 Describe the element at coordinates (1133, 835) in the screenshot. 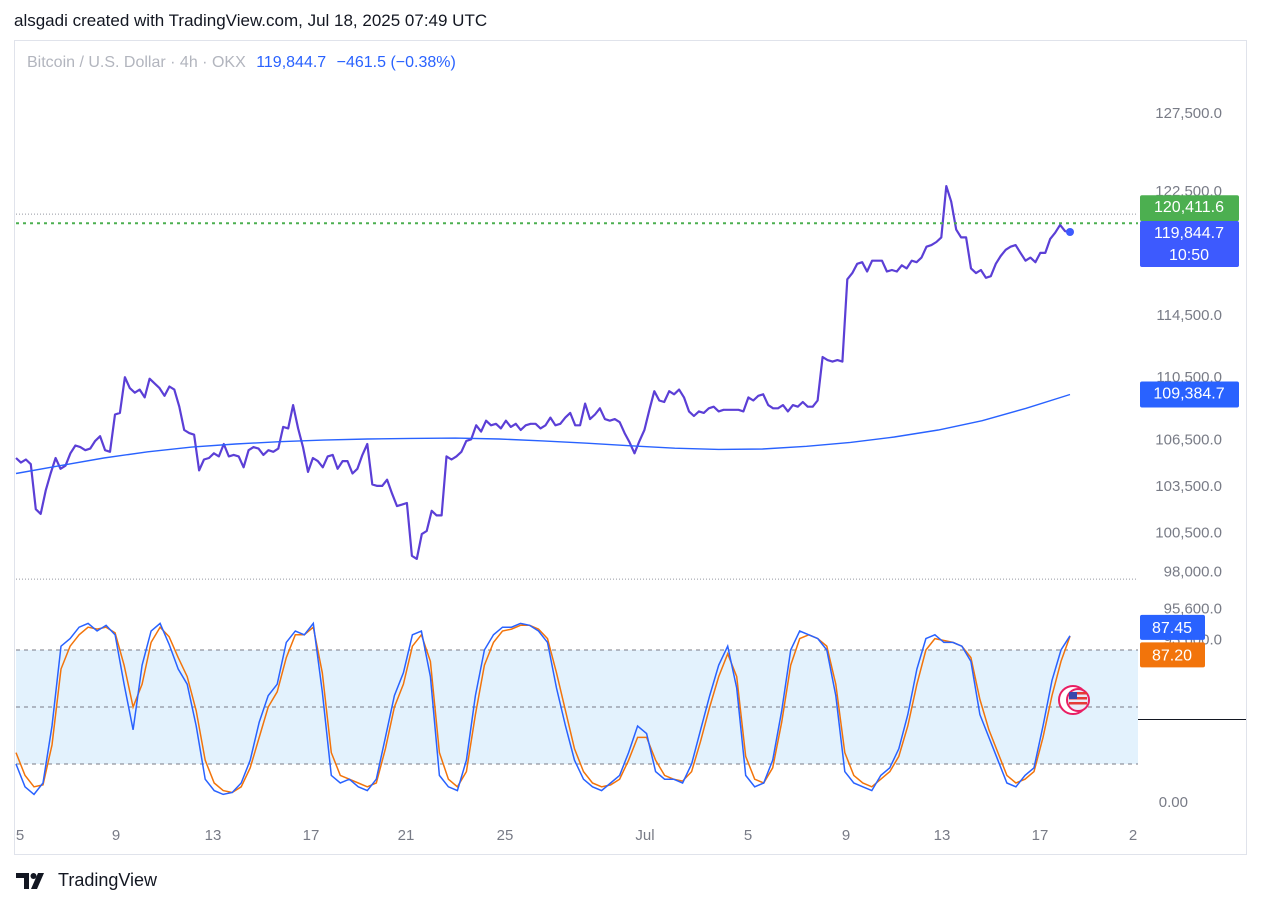

I see `time-axis-tick: 2` at that location.